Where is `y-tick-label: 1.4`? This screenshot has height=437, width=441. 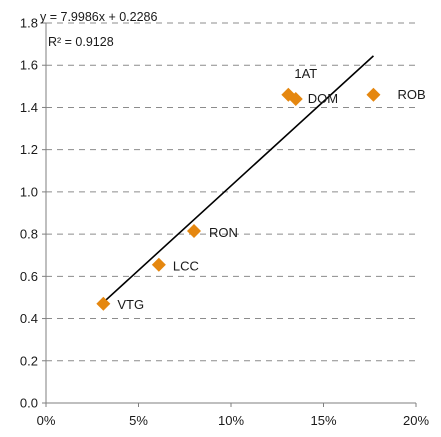
y-tick-label: 1.4 is located at coordinates (29, 107).